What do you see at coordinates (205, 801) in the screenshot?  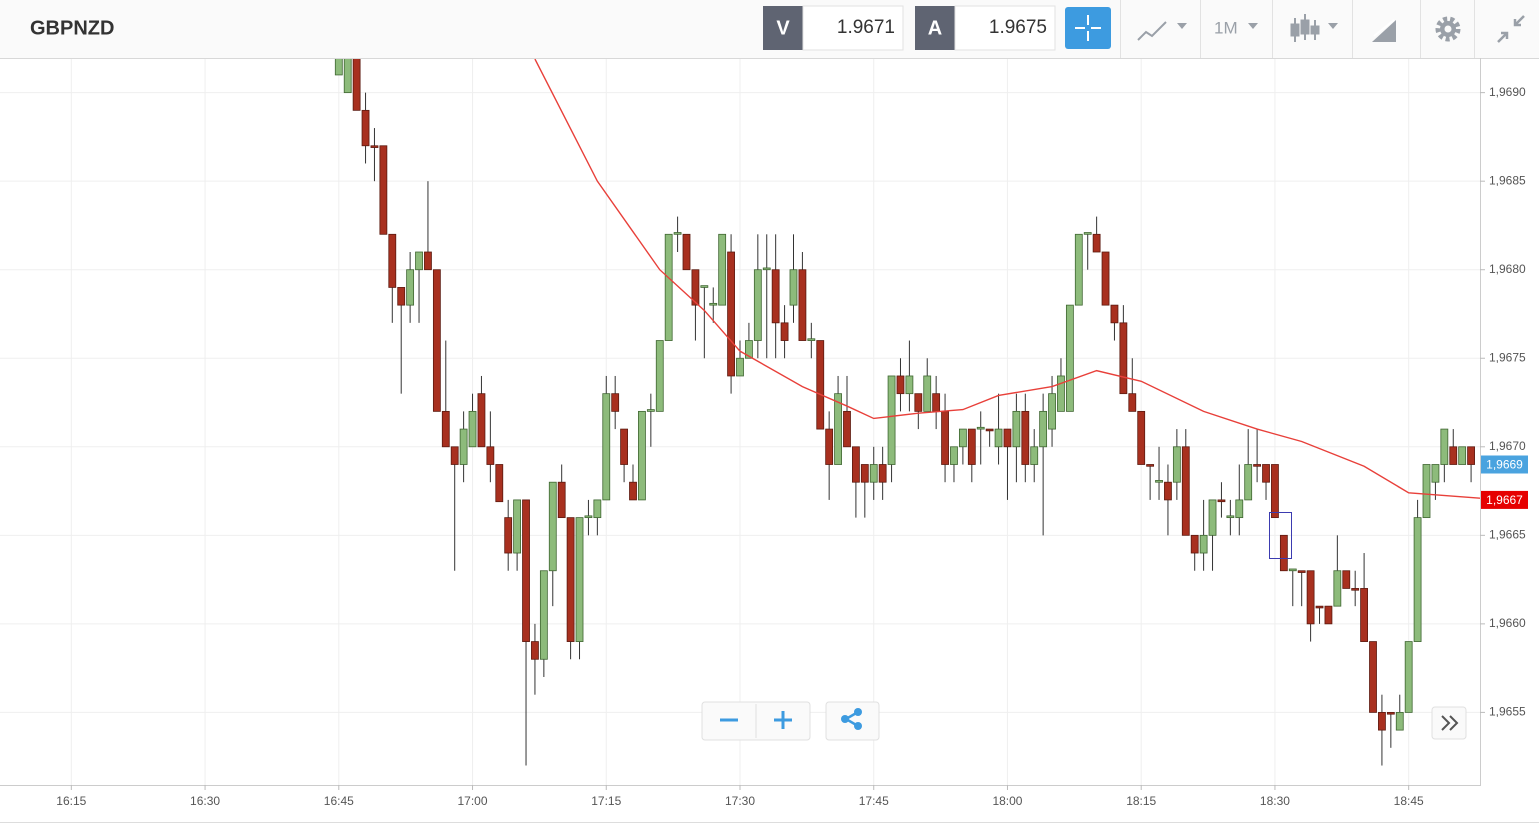 I see `x-tick-label: 16:30` at bounding box center [205, 801].